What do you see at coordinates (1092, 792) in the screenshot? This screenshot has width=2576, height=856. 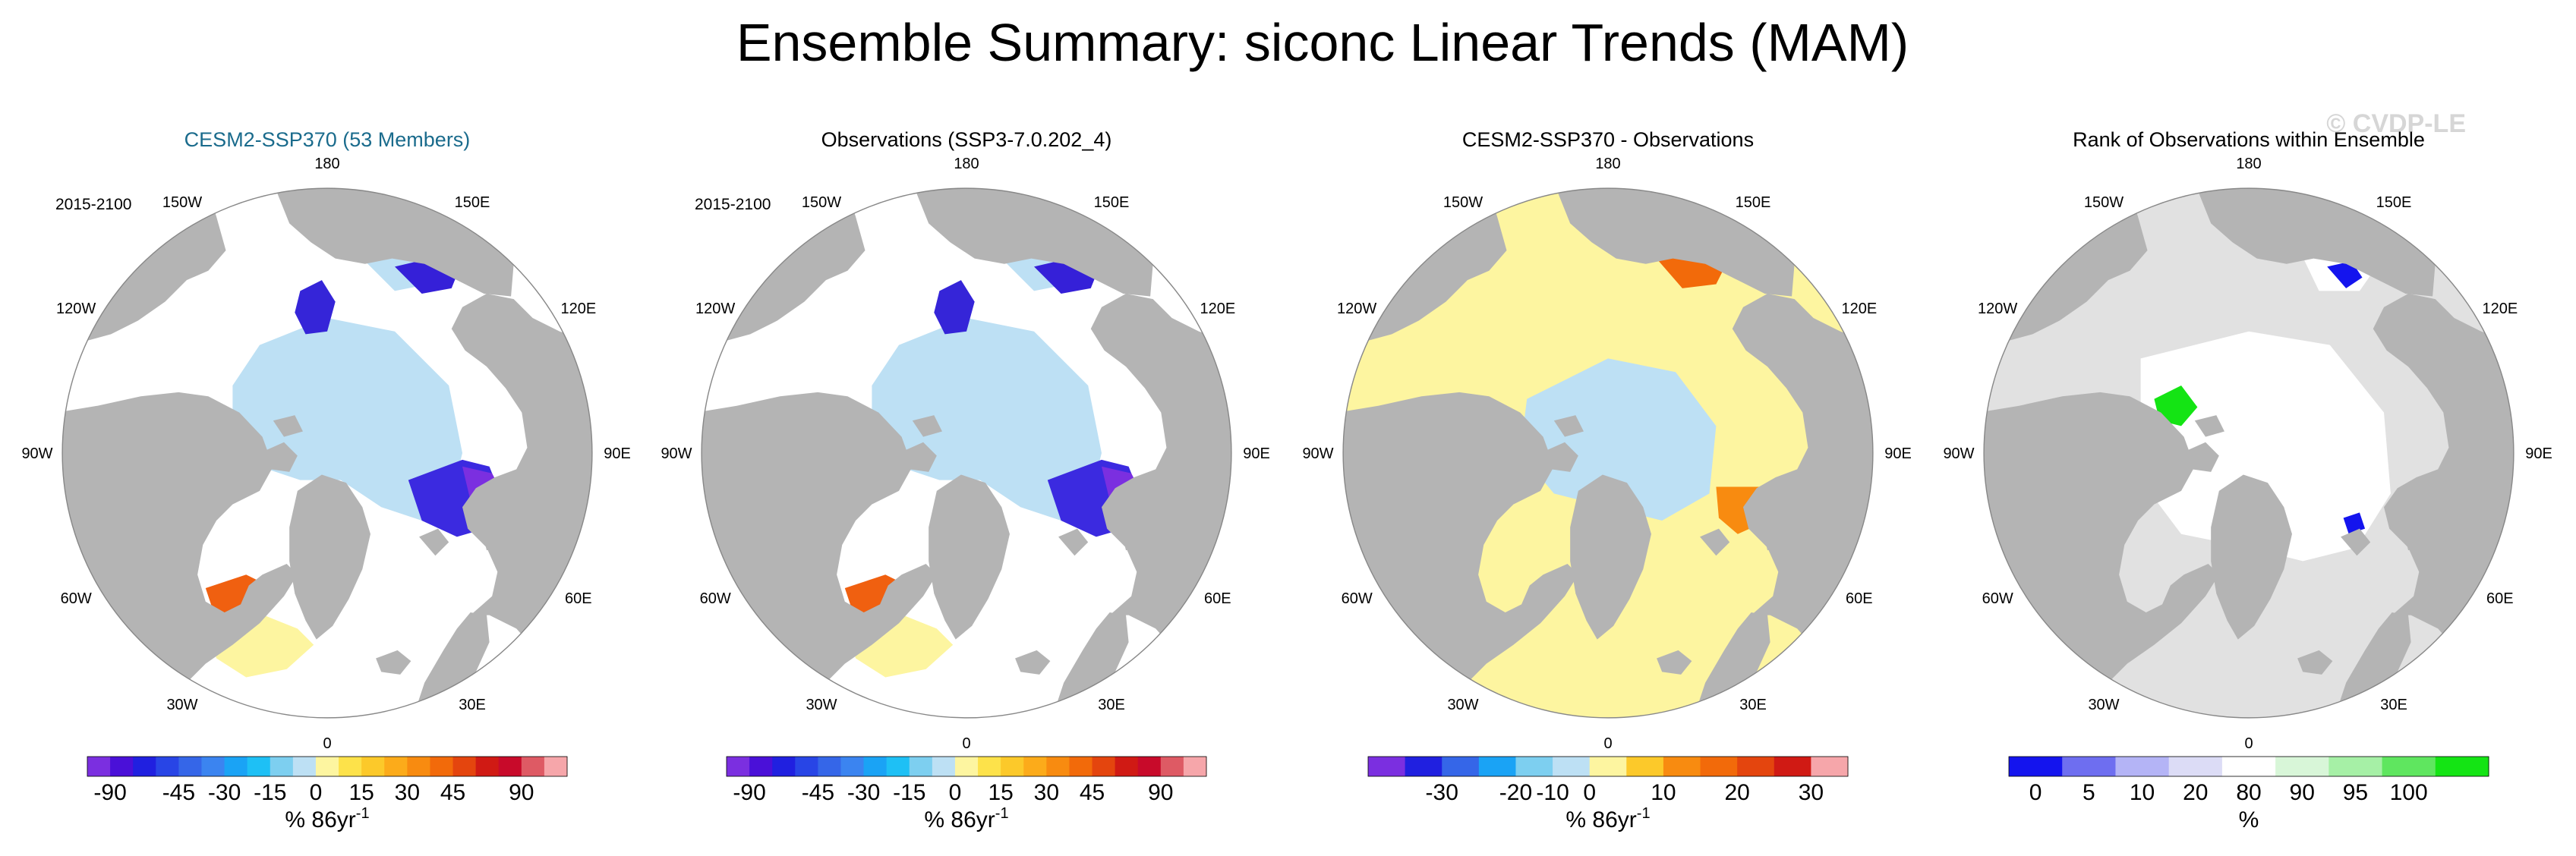 I see `colorbar-tick-label: 45` at bounding box center [1092, 792].